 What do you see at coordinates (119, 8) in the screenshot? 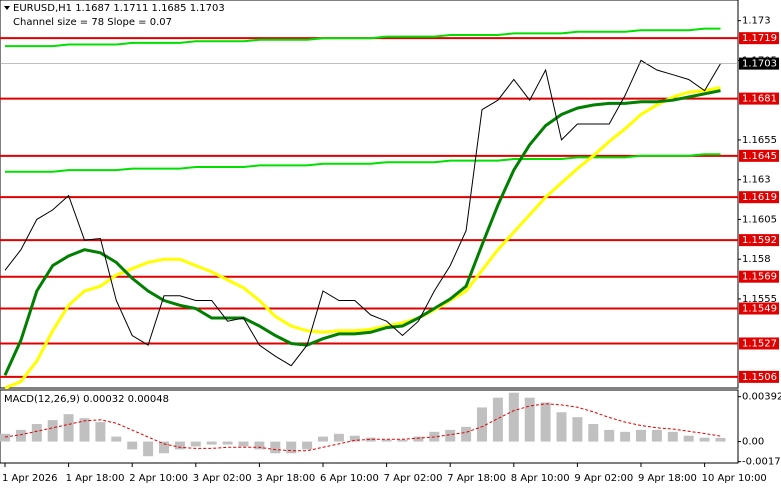
I see `chart-title: EURUSD,H1 1.1687 1.1711 1.1685 1.1703` at bounding box center [119, 8].